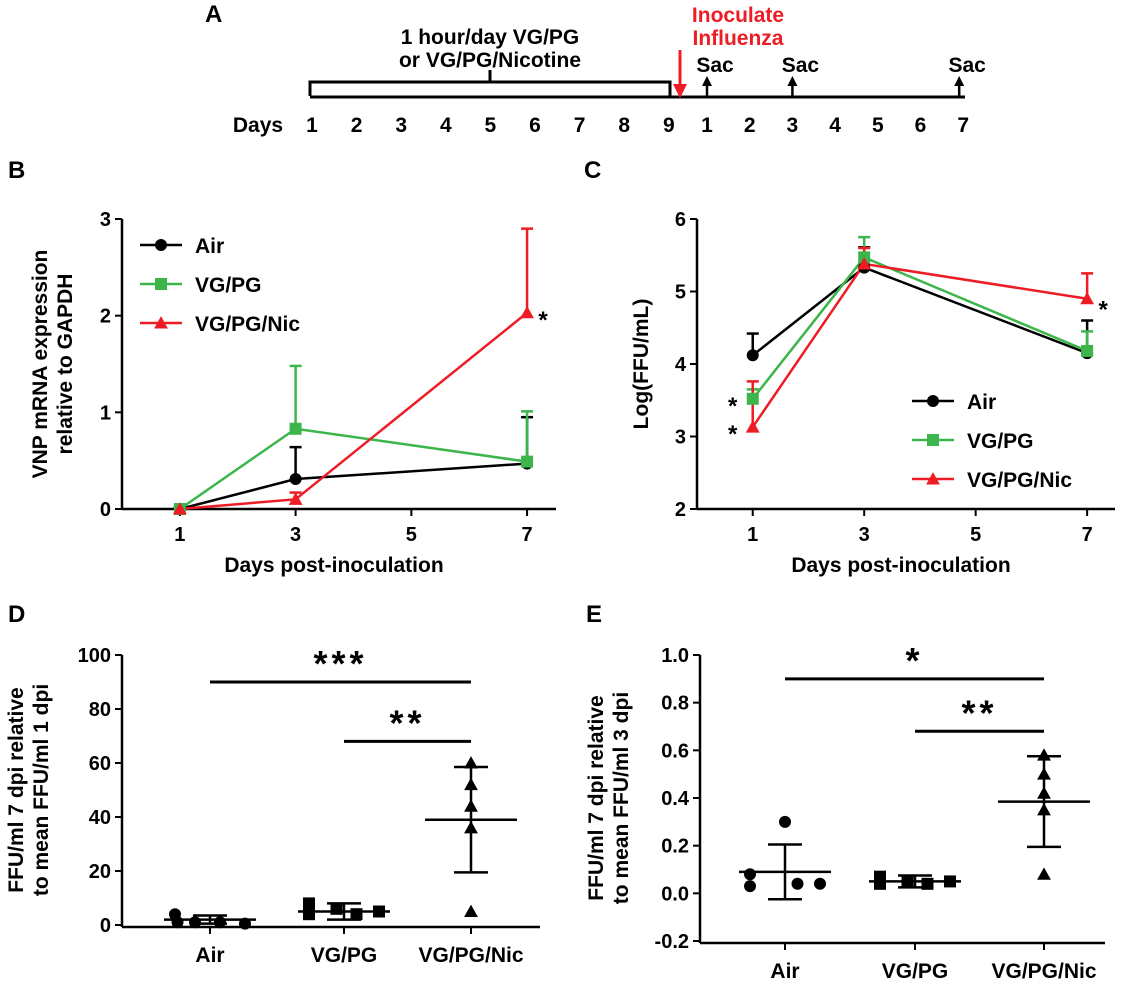 This screenshot has height=990, width=1132. What do you see at coordinates (40, 364) in the screenshot?
I see `y-axis-title-line1: VNP mRNA expression` at bounding box center [40, 364].